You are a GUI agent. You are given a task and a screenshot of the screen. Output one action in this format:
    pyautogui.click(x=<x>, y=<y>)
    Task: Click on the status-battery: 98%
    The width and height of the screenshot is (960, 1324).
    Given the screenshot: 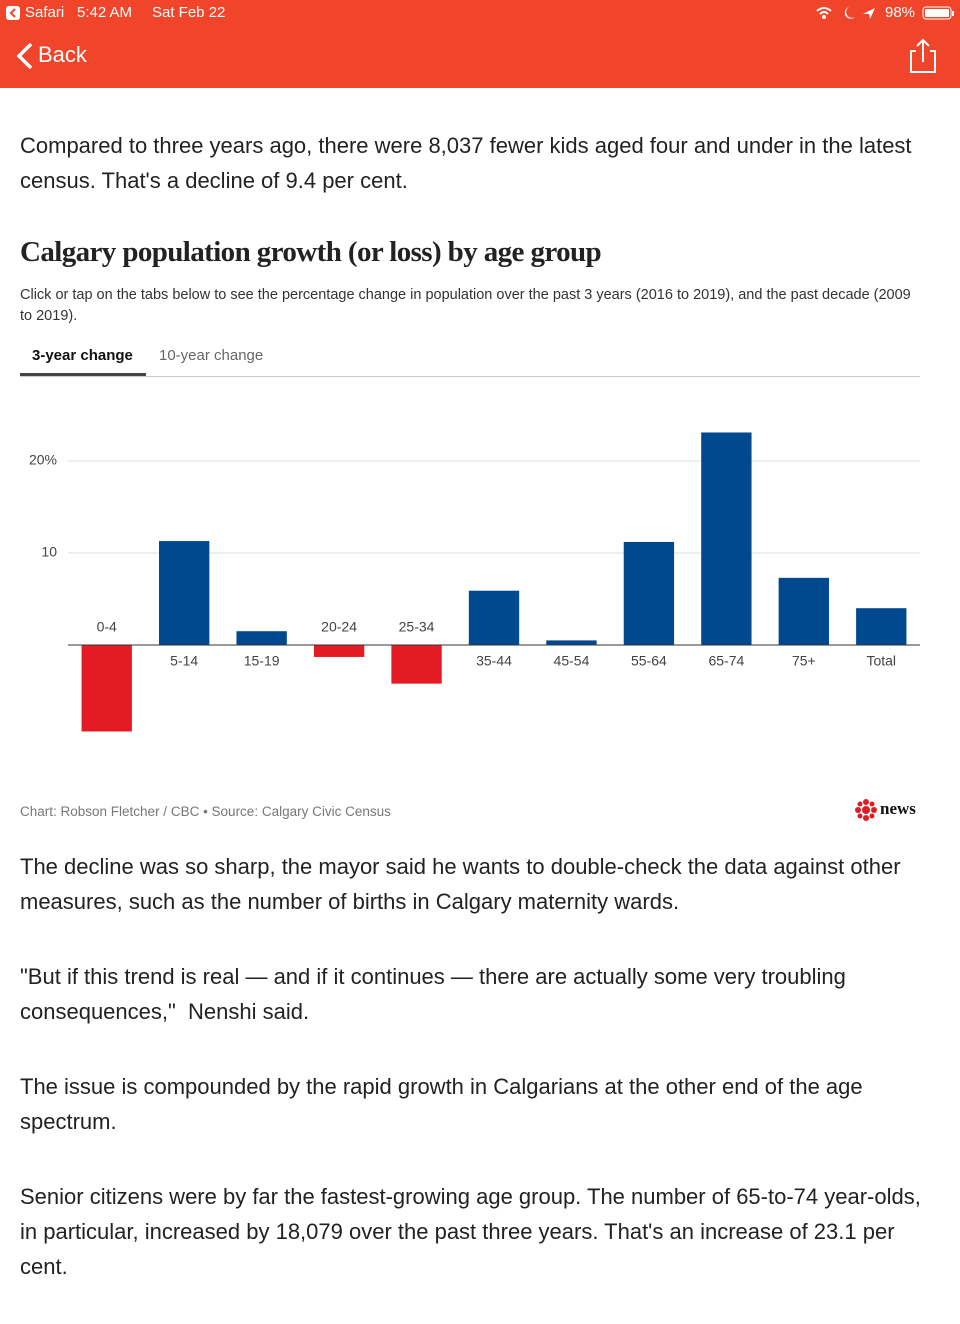 What is the action you would take?
    pyautogui.click(x=900, y=12)
    